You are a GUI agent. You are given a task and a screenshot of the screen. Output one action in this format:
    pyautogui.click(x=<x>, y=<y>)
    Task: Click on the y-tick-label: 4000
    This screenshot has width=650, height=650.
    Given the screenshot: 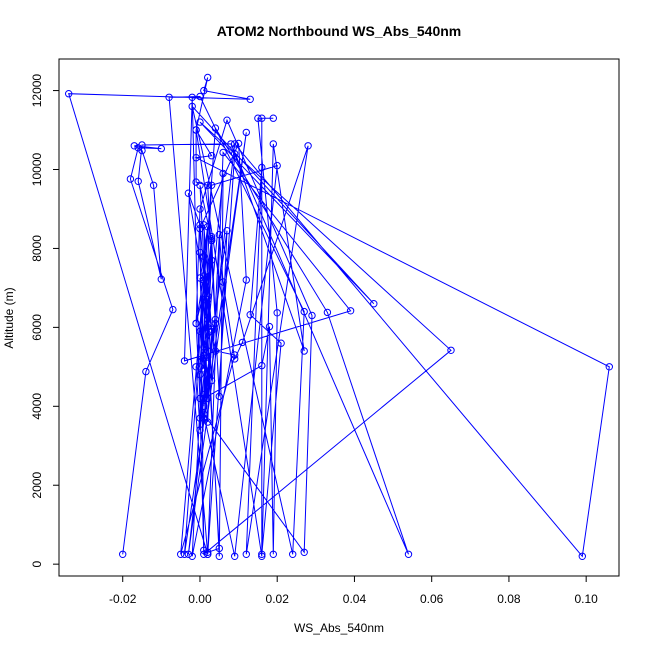 What is the action you would take?
    pyautogui.click(x=37, y=406)
    